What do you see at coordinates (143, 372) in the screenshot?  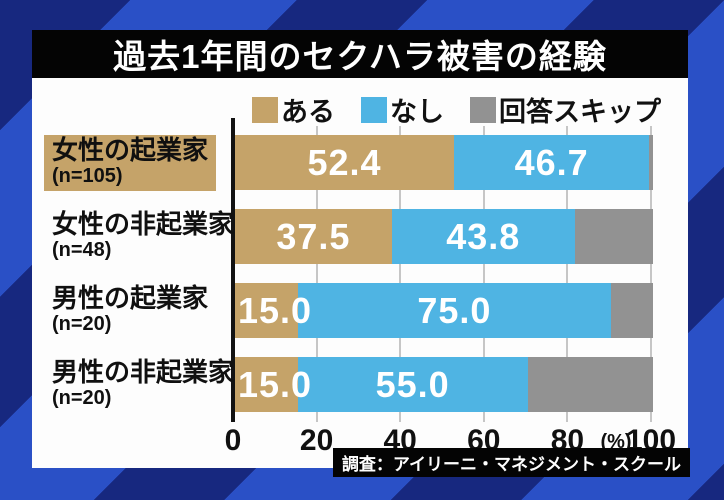 I see `category-name: 男性の非起業家` at bounding box center [143, 372].